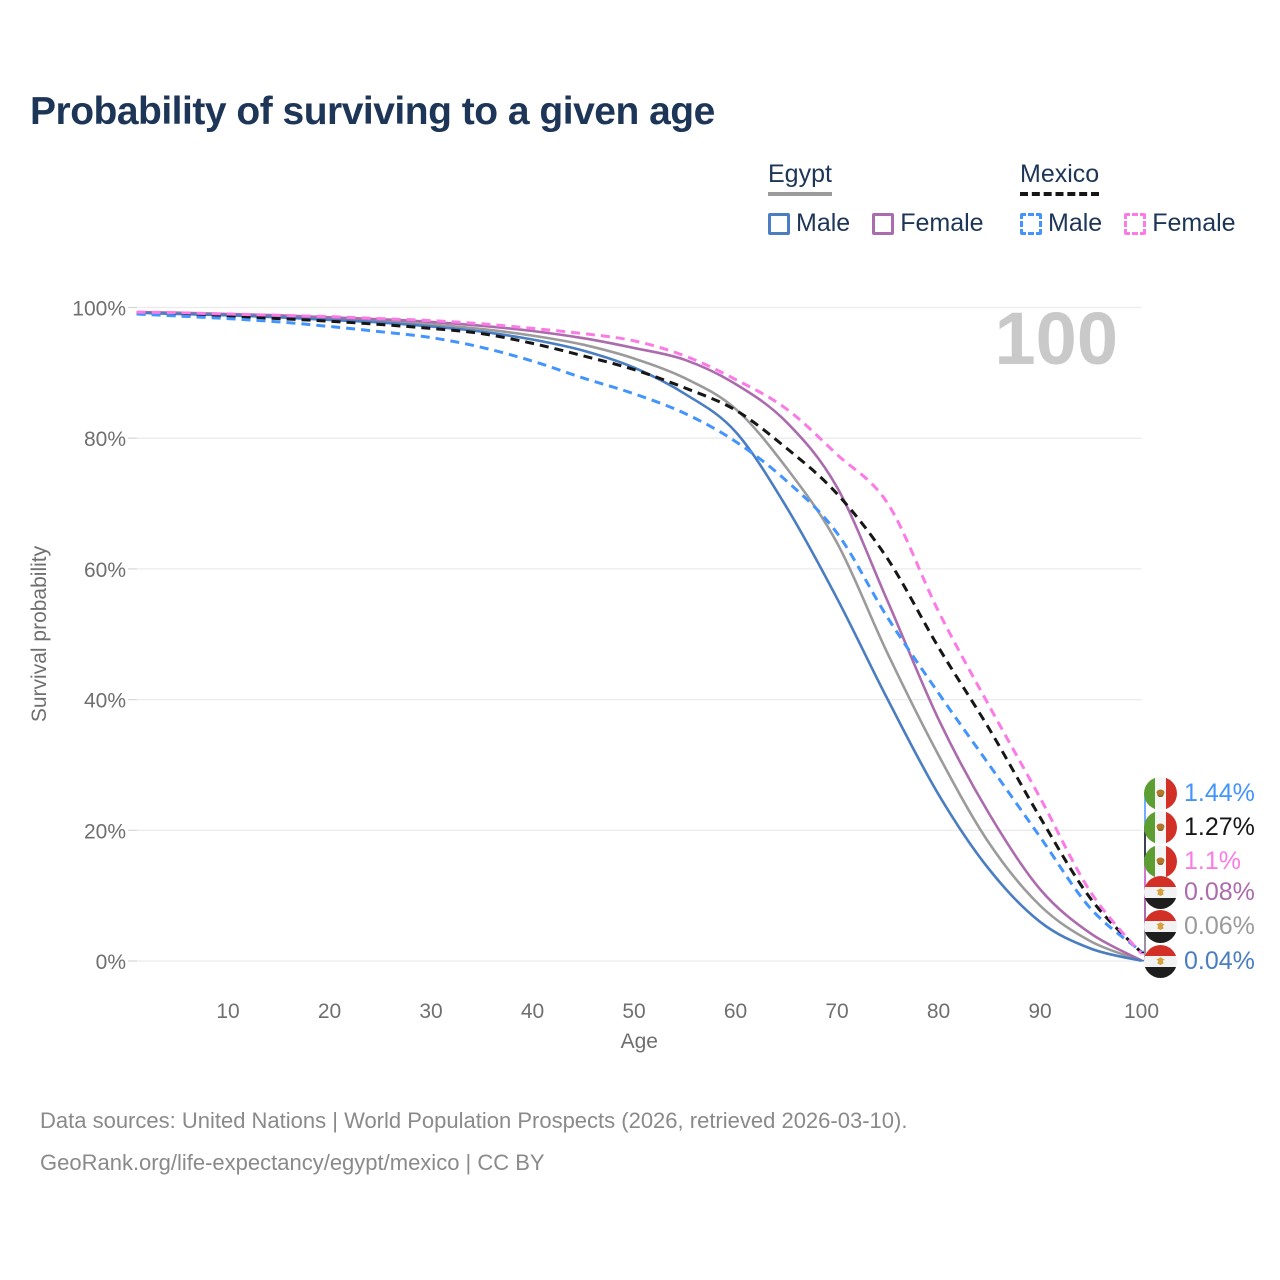  I want to click on end-label-mexico-both: 1.27%, so click(1199, 827).